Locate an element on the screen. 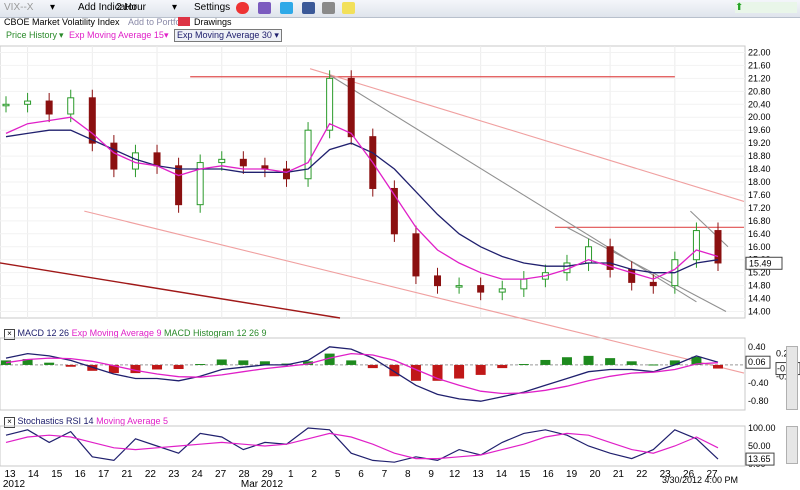 This screenshot has height=490, width=800. macd-hist-label: MACD Histogram 12 26 9 is located at coordinates (215, 333).